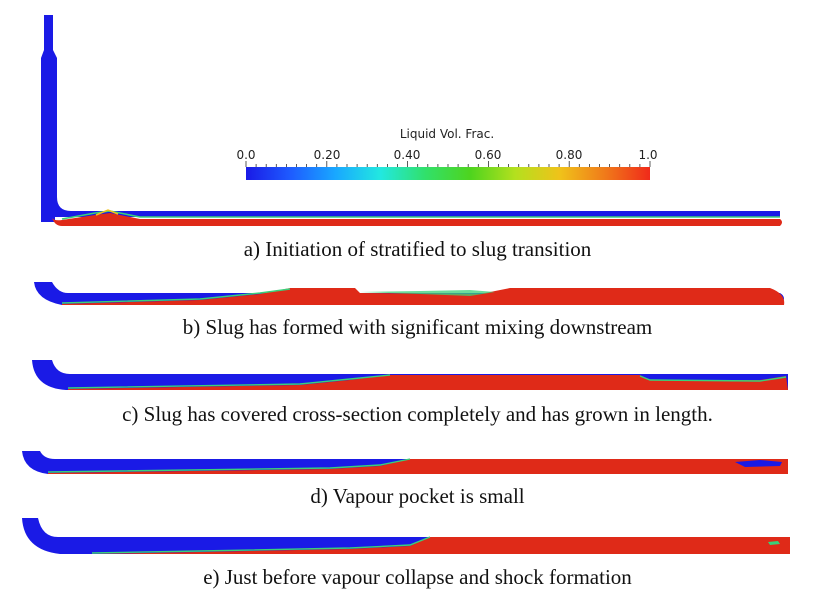 Image resolution: width=835 pixels, height=598 pixels. I want to click on panel-c-pipe, so click(410, 375).